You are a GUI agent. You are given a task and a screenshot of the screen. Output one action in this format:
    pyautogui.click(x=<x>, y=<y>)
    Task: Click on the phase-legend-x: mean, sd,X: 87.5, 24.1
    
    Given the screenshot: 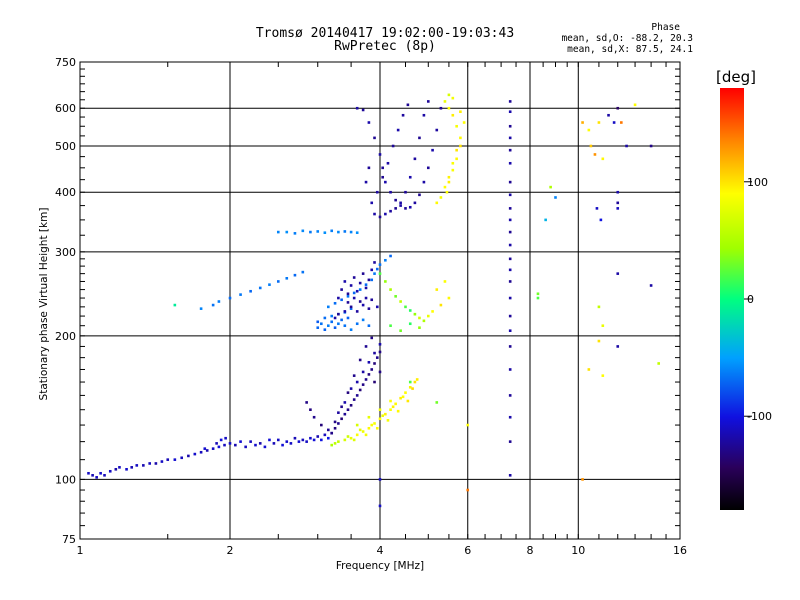 What is the action you would take?
    pyautogui.click(x=630, y=49)
    